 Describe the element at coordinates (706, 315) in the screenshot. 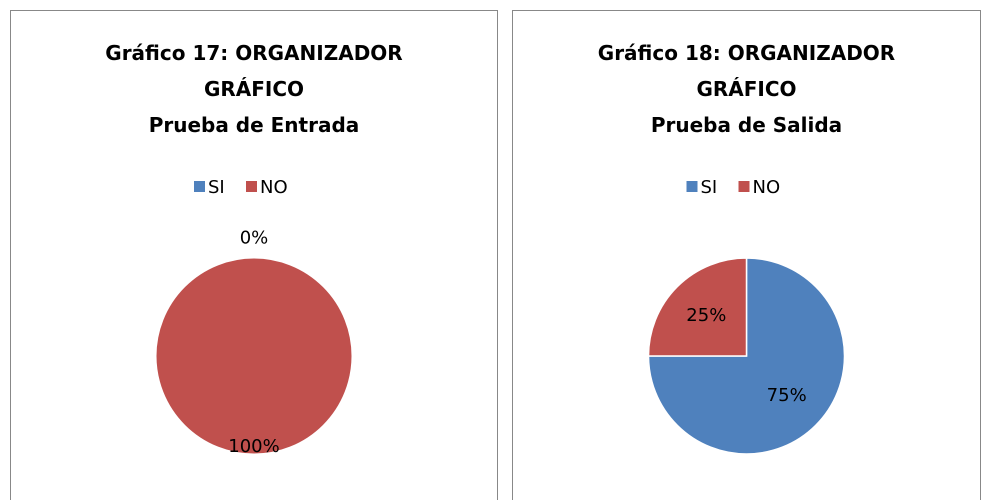

I see `data-label: 25%` at that location.